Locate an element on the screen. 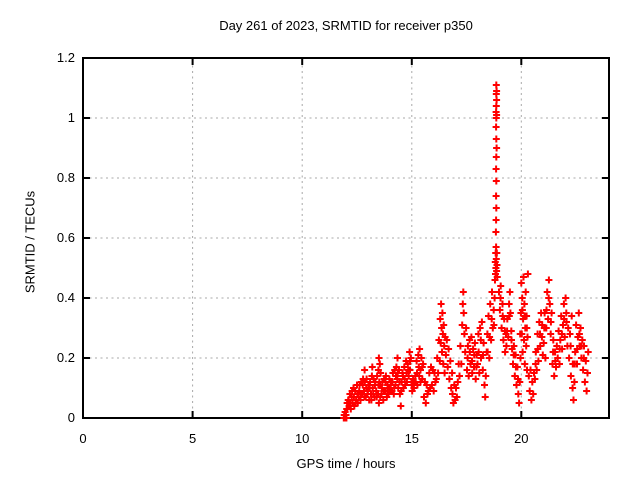  x-tick-label: 0 is located at coordinates (82, 438).